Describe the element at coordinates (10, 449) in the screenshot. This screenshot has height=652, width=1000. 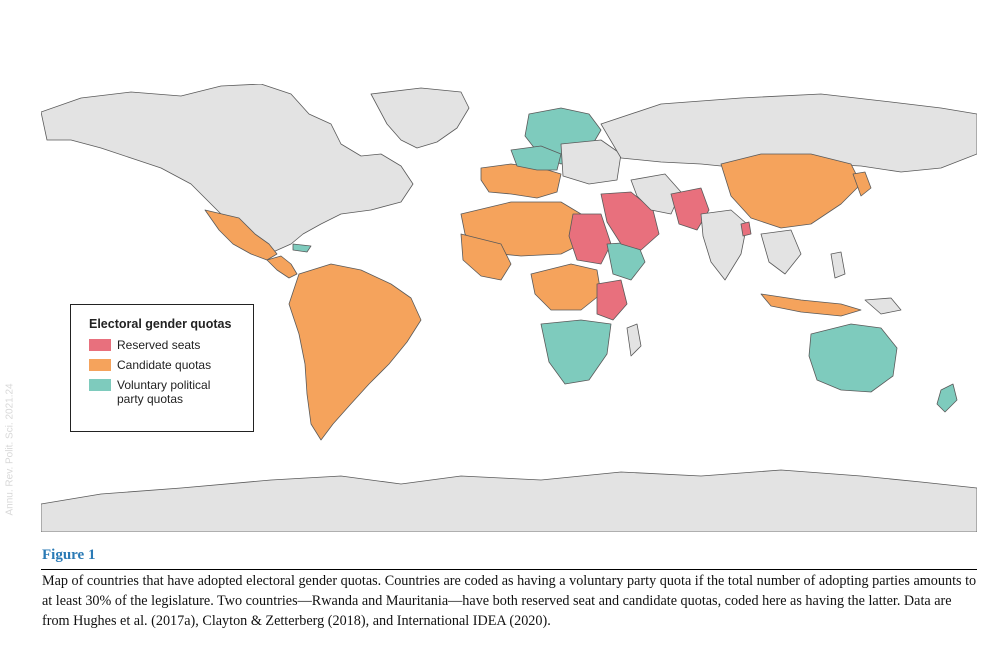
I see `side-watermark: Annu. Rev. Polit. Sci. 2021.24` at that location.